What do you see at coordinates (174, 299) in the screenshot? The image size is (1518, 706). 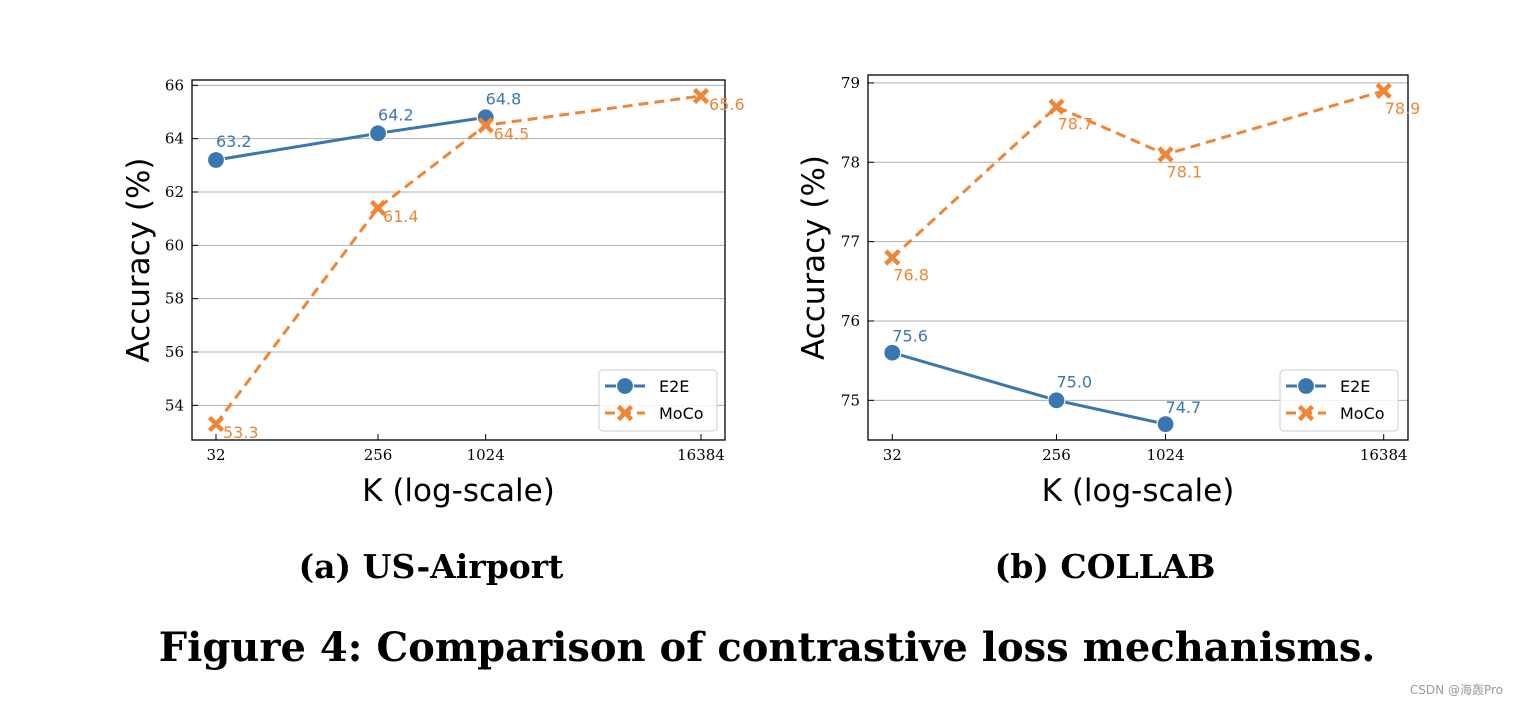 I see `y-tick-label: 58` at bounding box center [174, 299].